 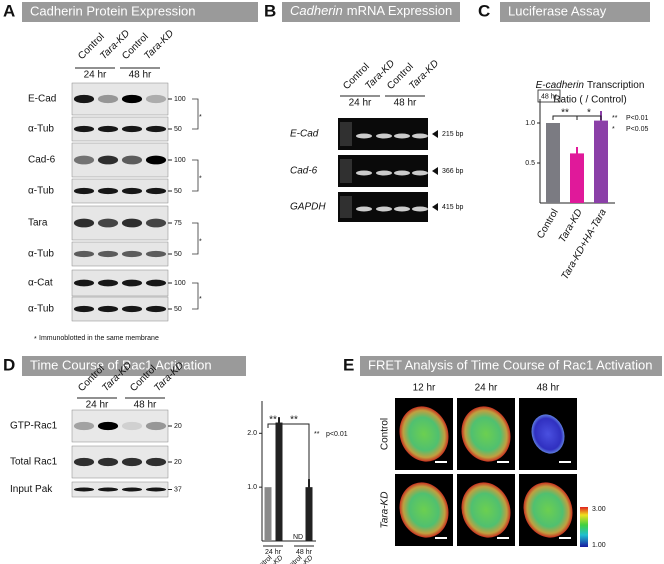 What do you see at coordinates (399, 10) in the screenshot?
I see `title-rest: mRNA Expression` at bounding box center [399, 10].